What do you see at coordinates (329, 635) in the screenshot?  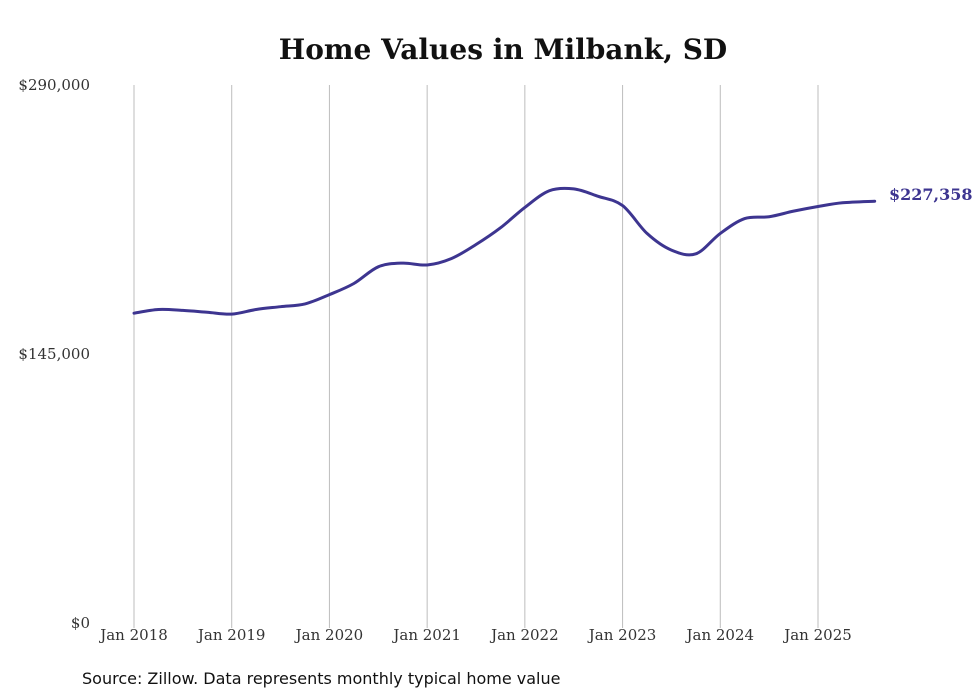 I see `x-tick-label-2: Jan 2020` at bounding box center [329, 635].